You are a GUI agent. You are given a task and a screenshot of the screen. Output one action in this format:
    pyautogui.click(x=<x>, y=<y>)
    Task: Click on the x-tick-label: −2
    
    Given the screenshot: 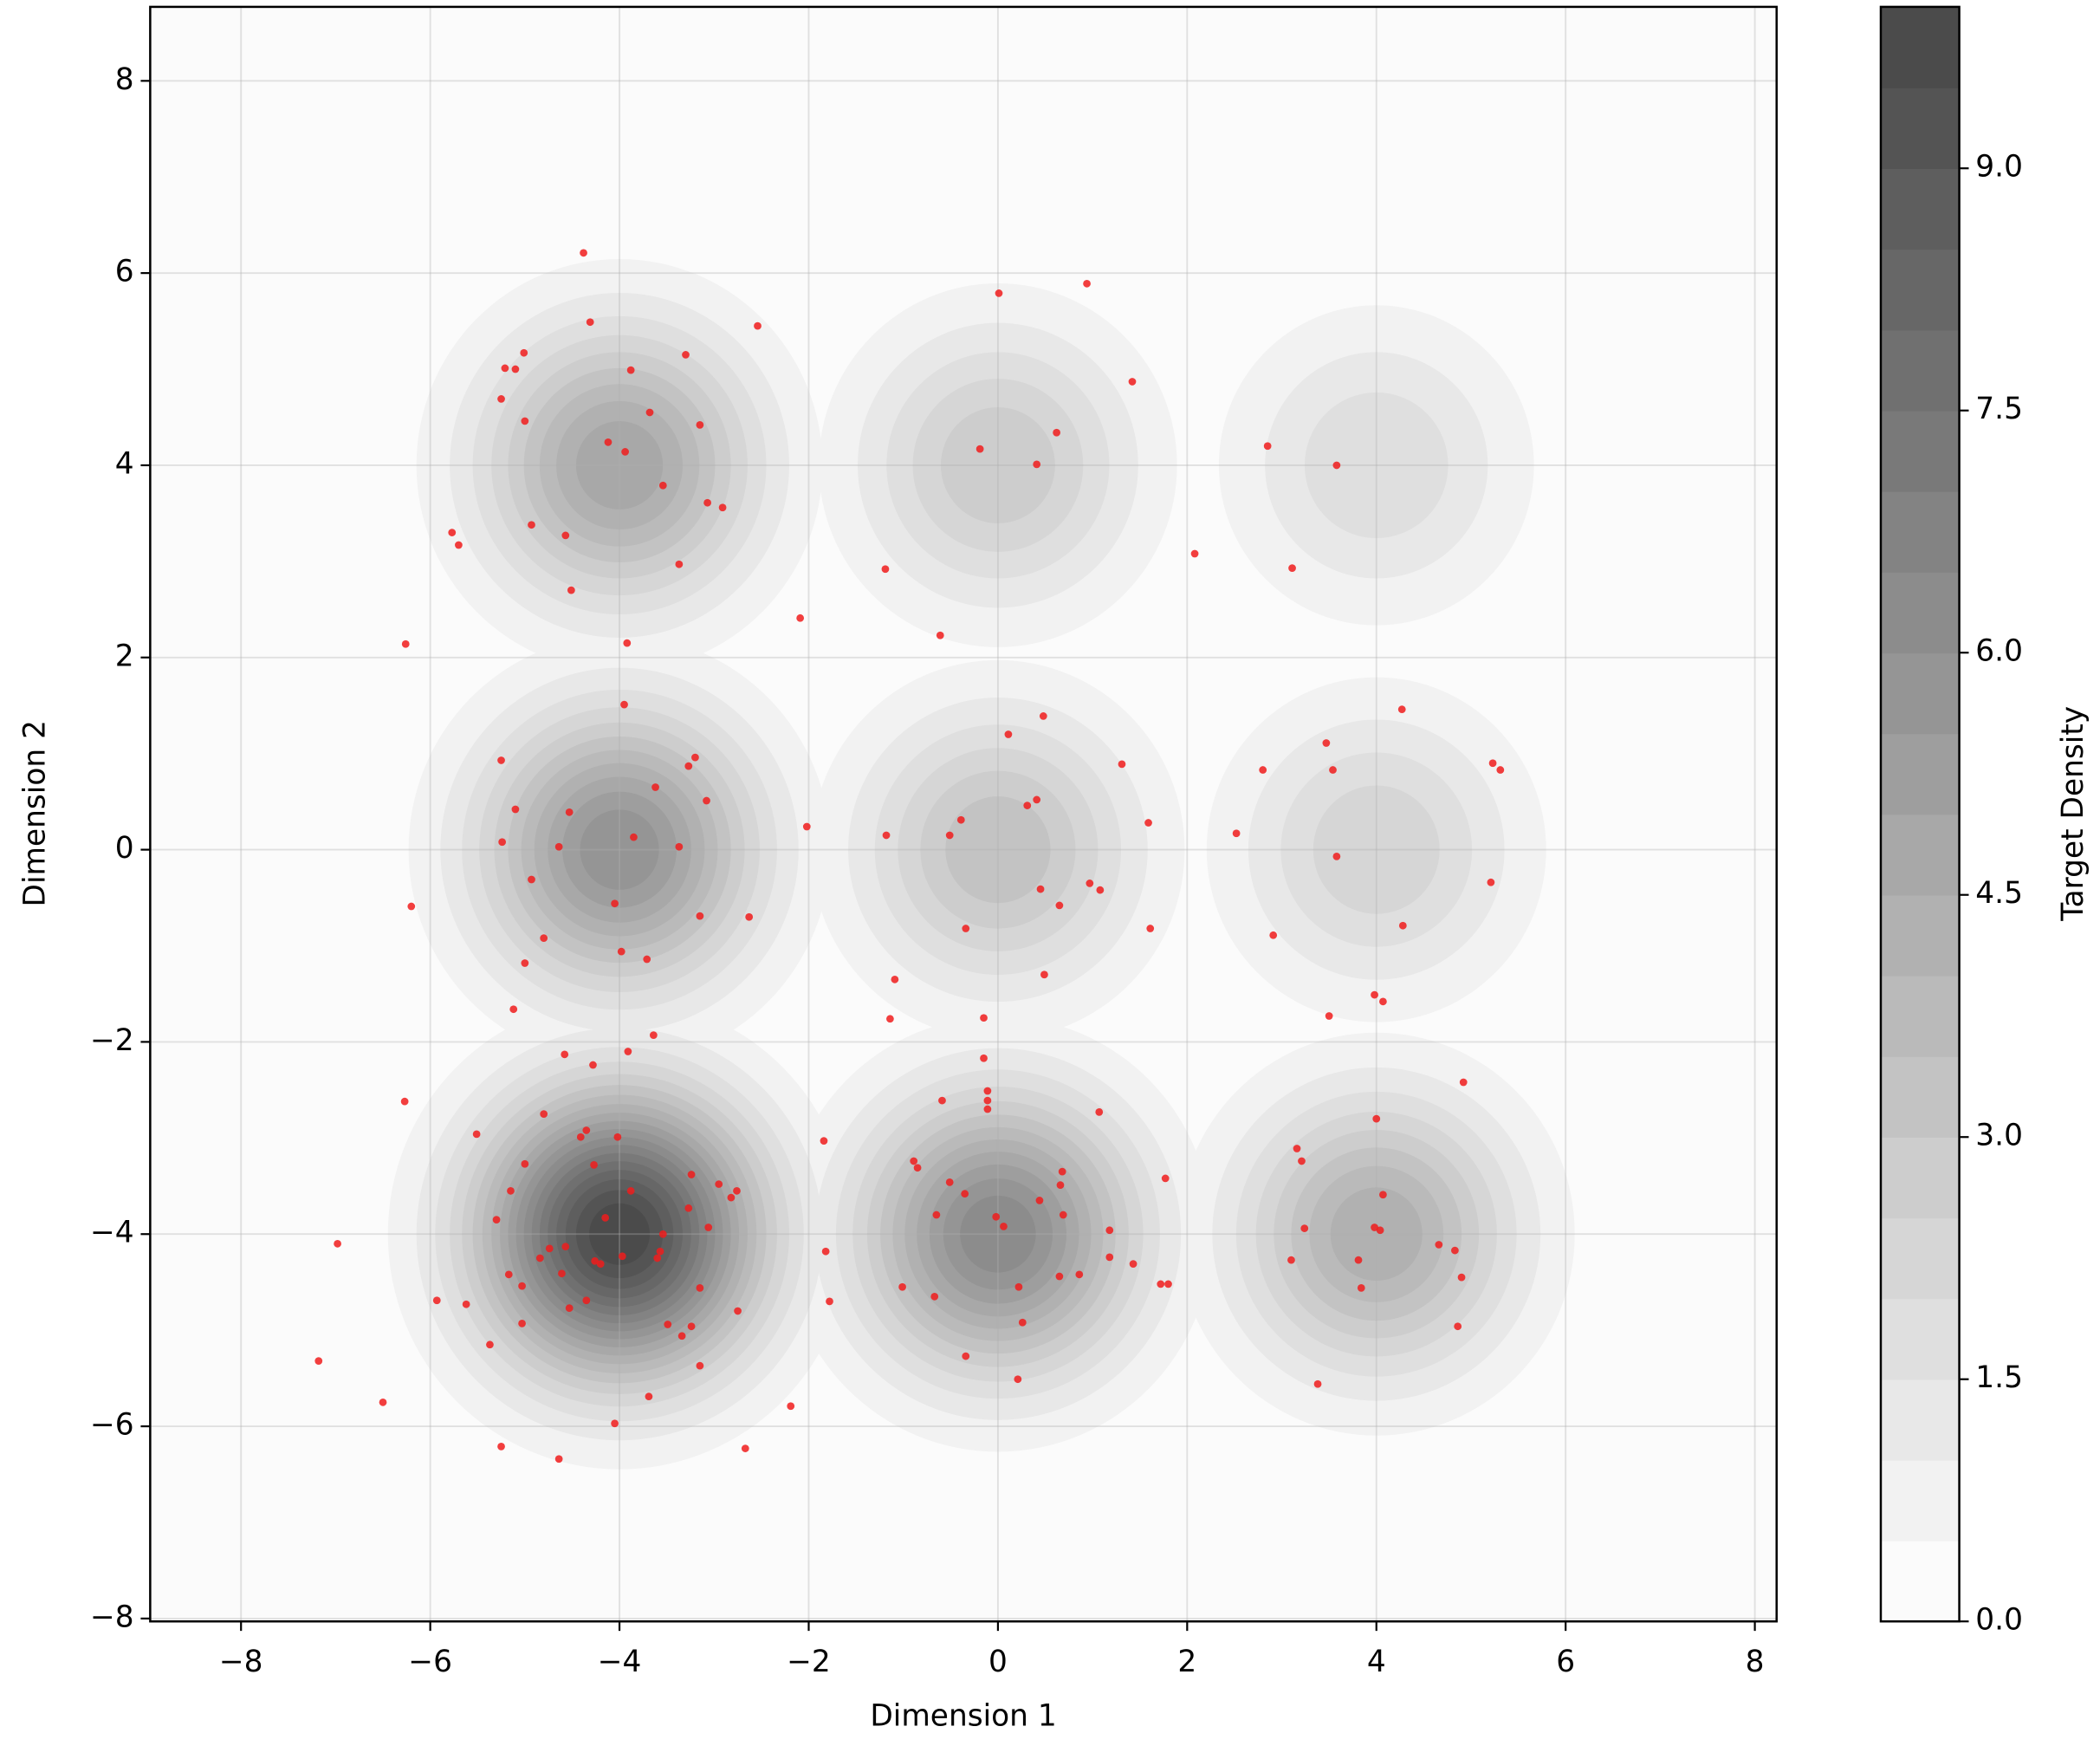 What is the action you would take?
    pyautogui.click(x=809, y=1662)
    